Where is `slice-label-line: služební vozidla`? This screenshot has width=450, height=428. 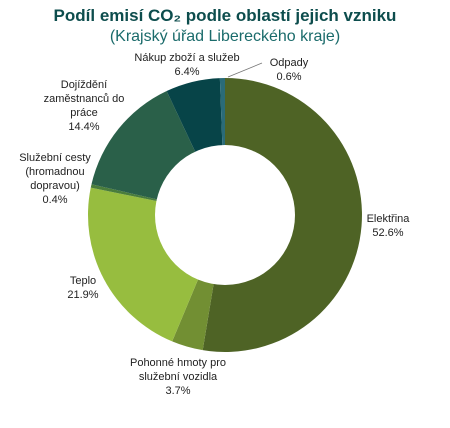 slice-label-line: služební vozidla is located at coordinates (178, 377).